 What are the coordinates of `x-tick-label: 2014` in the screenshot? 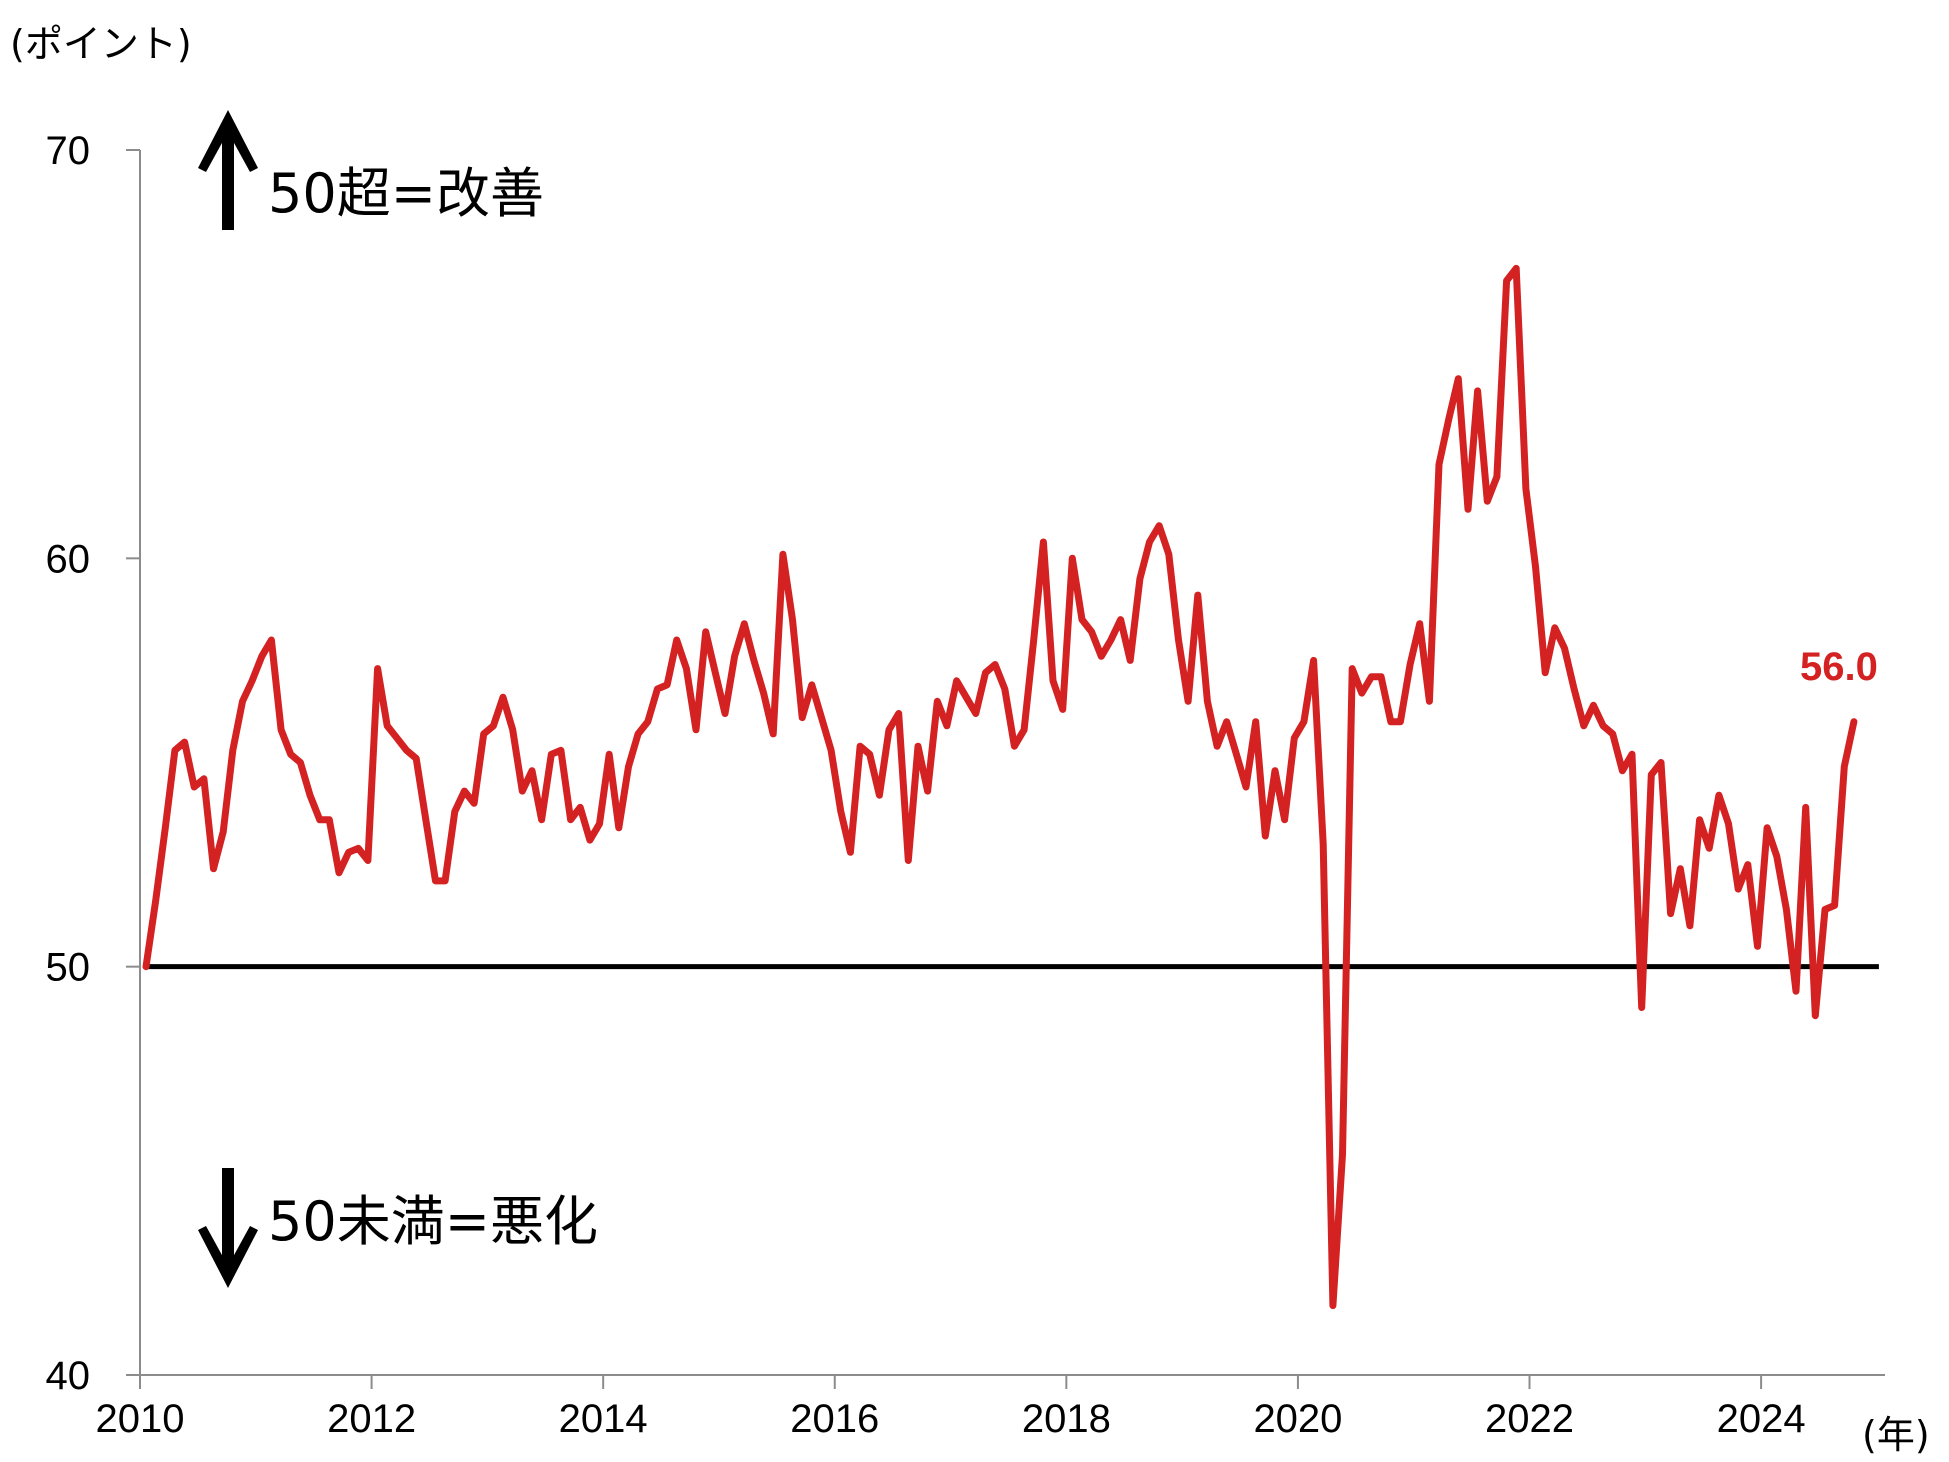 It's located at (603, 1419).